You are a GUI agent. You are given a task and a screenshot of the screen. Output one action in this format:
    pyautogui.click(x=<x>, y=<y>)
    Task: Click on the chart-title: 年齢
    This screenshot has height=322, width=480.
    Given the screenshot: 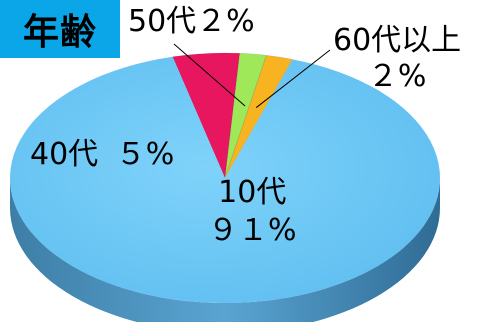 What is the action you would take?
    pyautogui.click(x=59, y=32)
    